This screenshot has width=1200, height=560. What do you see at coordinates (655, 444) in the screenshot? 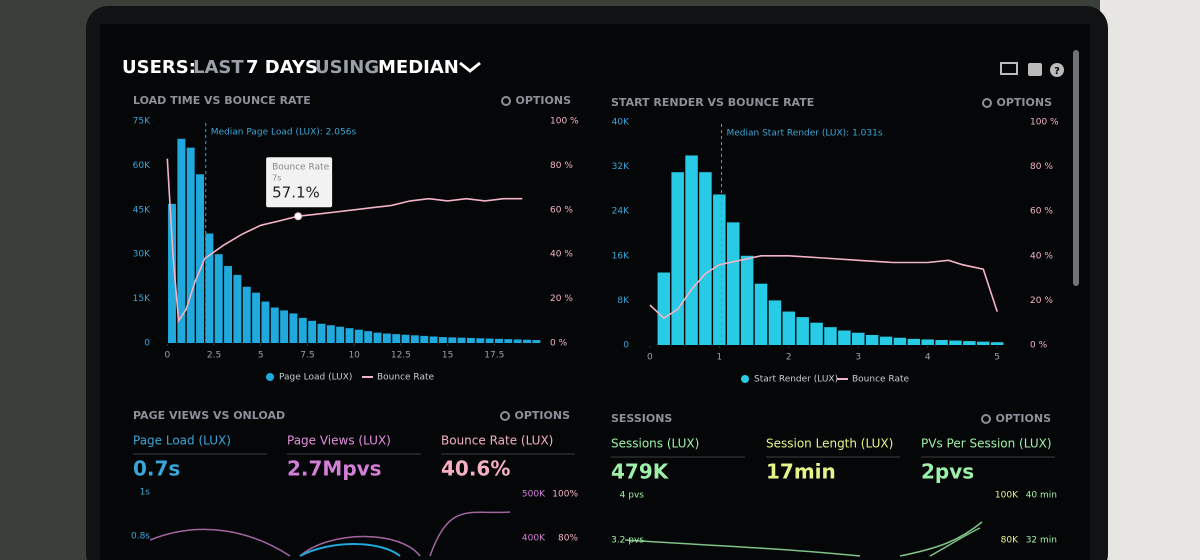
I see `metric-label: Sessions (LUX)` at bounding box center [655, 444].